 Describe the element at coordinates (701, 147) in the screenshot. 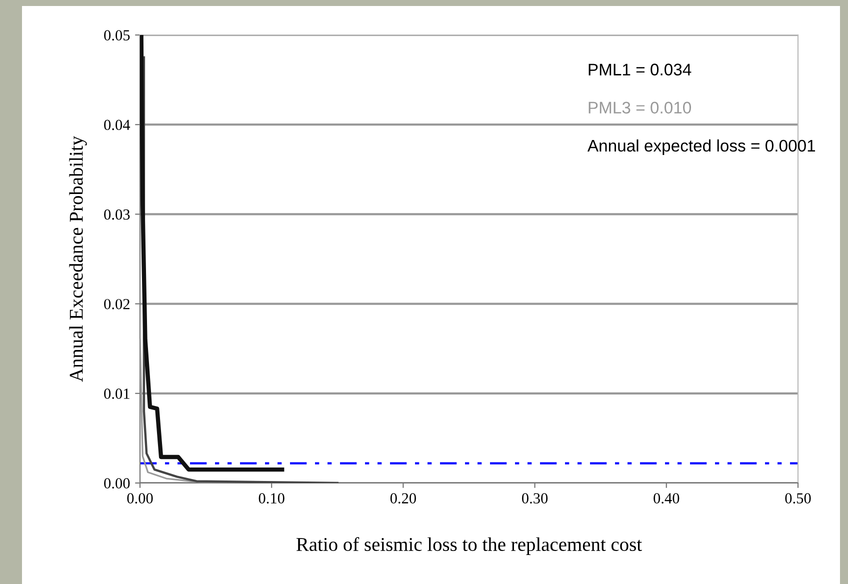

I see `annotation: Annual expected loss = 0.0001` at that location.